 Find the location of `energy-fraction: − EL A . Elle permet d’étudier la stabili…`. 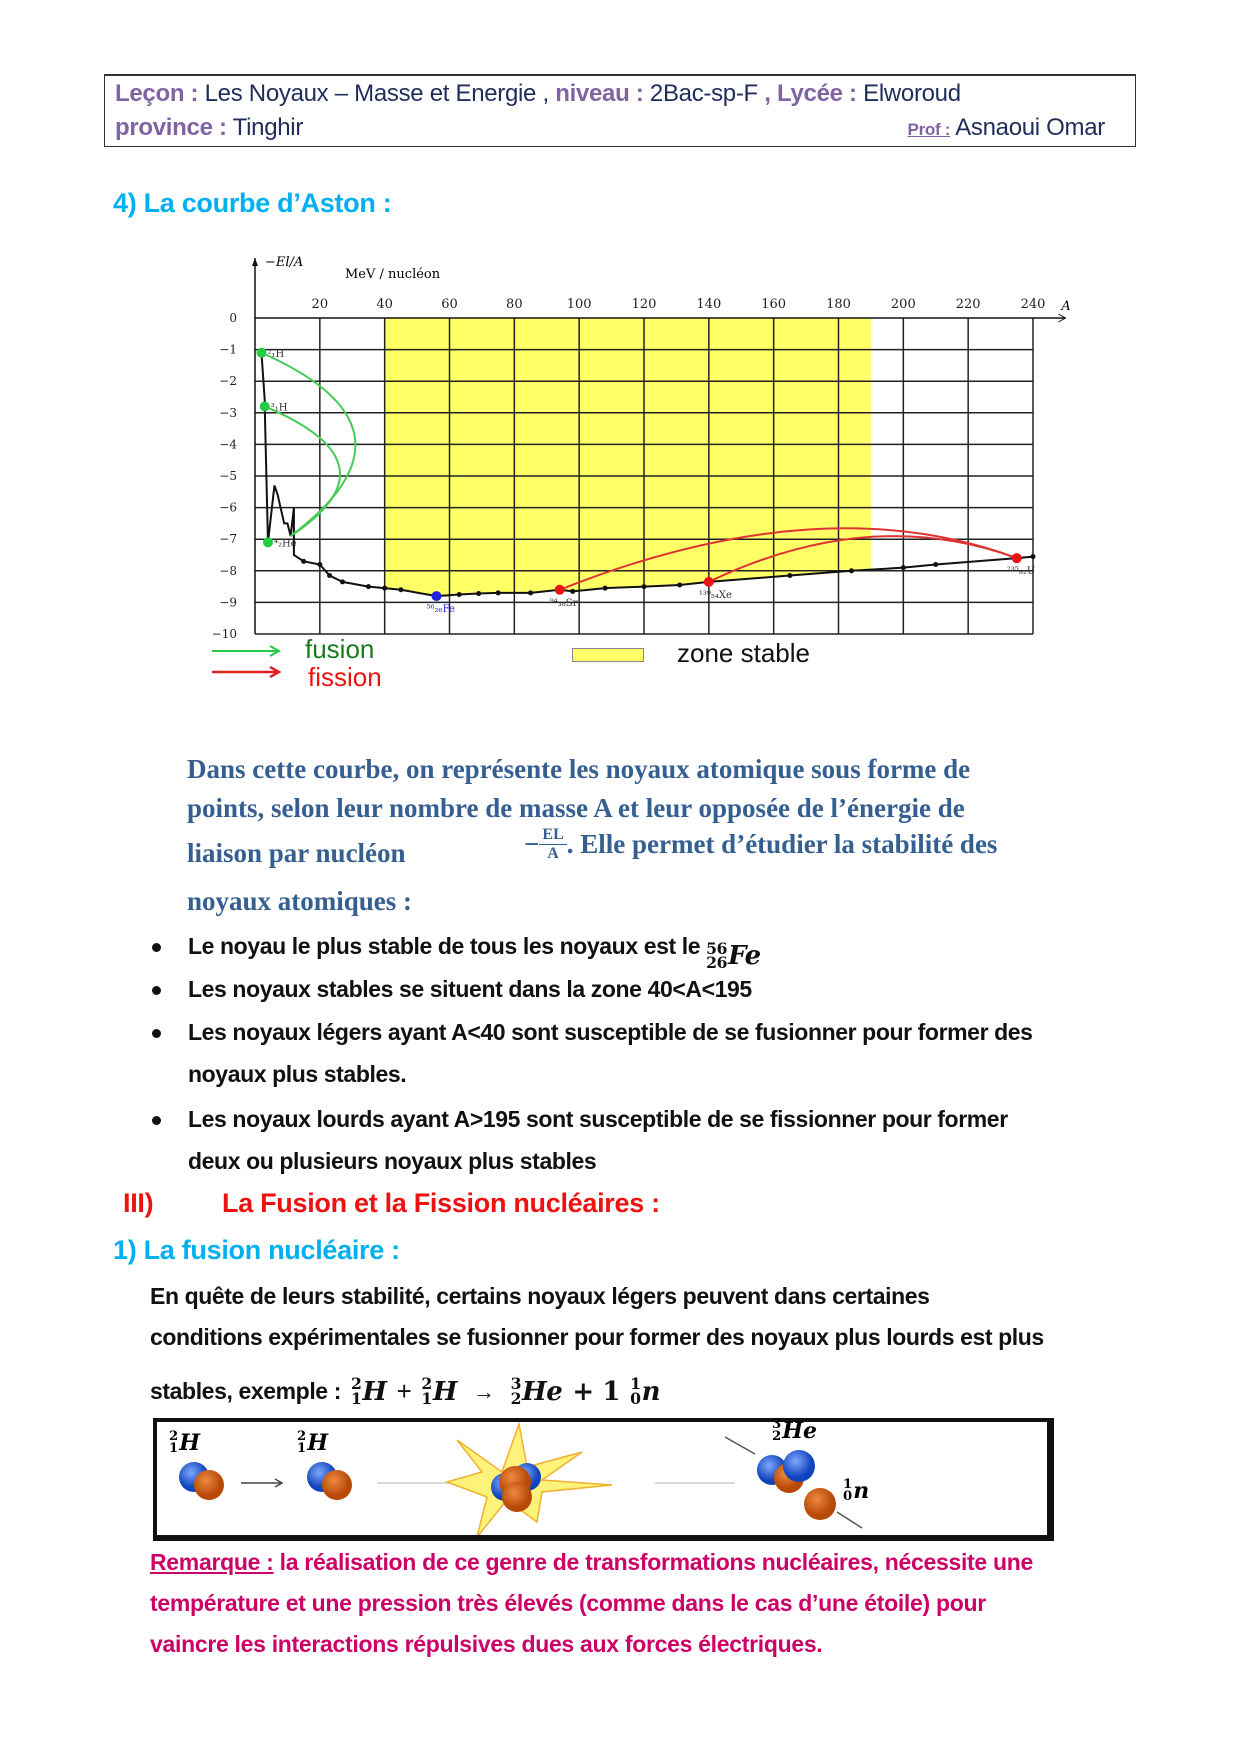

energy-fraction: − EL A . Elle permet d’étudier la stabili… is located at coordinates (760, 844).